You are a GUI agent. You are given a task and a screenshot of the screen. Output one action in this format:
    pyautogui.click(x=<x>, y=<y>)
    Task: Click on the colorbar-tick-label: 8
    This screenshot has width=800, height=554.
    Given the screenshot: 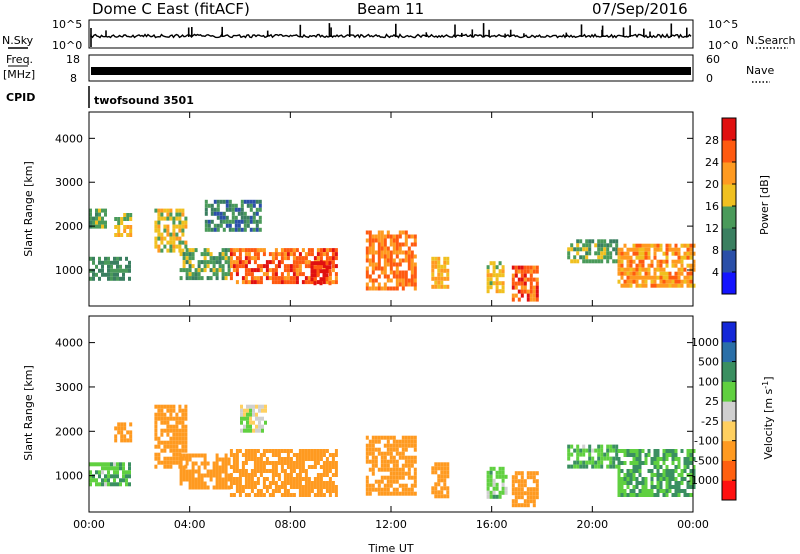 What is the action you would take?
    pyautogui.click(x=715, y=250)
    